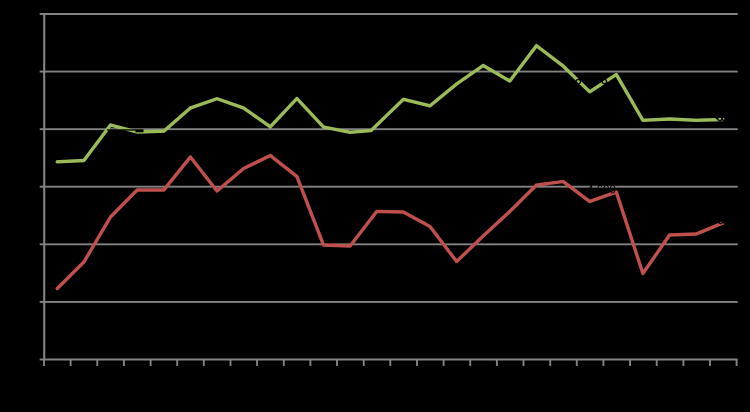 The height and width of the screenshot is (412, 750). What do you see at coordinates (601, 191) in the screenshot?
I see `svg-text: 4,600` at bounding box center [601, 191].